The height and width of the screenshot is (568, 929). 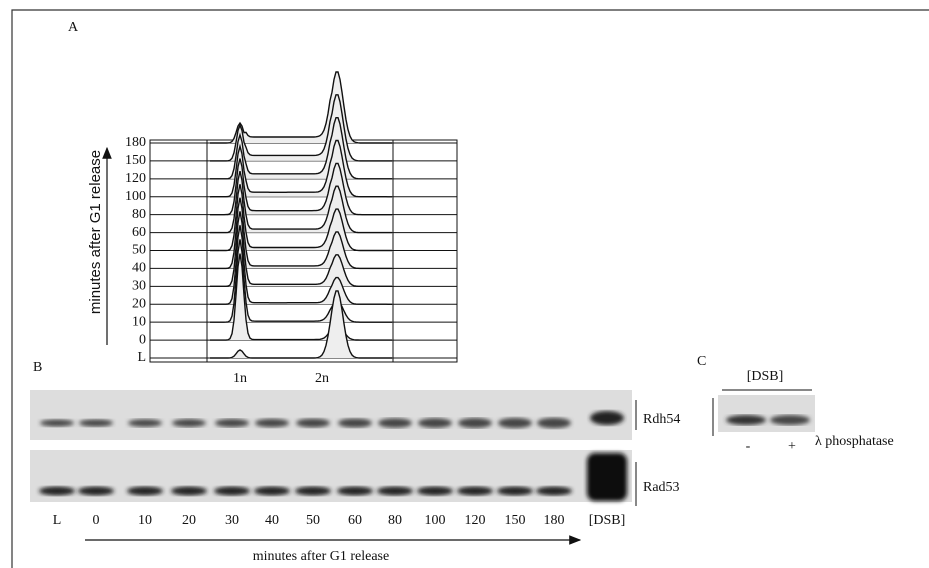 What do you see at coordinates (339, 520) in the screenshot?
I see `lane-labels: L 0 10 20 30 40 50 60 80 100 120 150 180 [DSB]` at bounding box center [339, 520].